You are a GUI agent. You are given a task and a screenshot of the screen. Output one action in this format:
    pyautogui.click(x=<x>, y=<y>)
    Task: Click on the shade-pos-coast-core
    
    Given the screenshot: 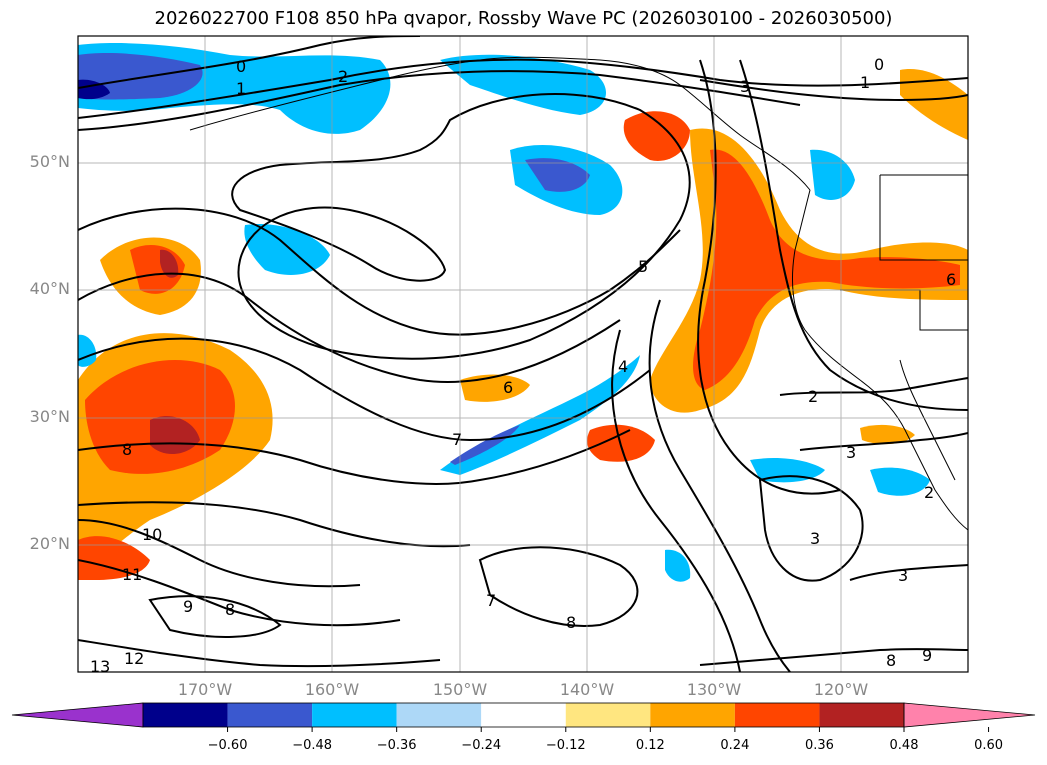 What is the action you would take?
    pyautogui.click(x=826, y=269)
    